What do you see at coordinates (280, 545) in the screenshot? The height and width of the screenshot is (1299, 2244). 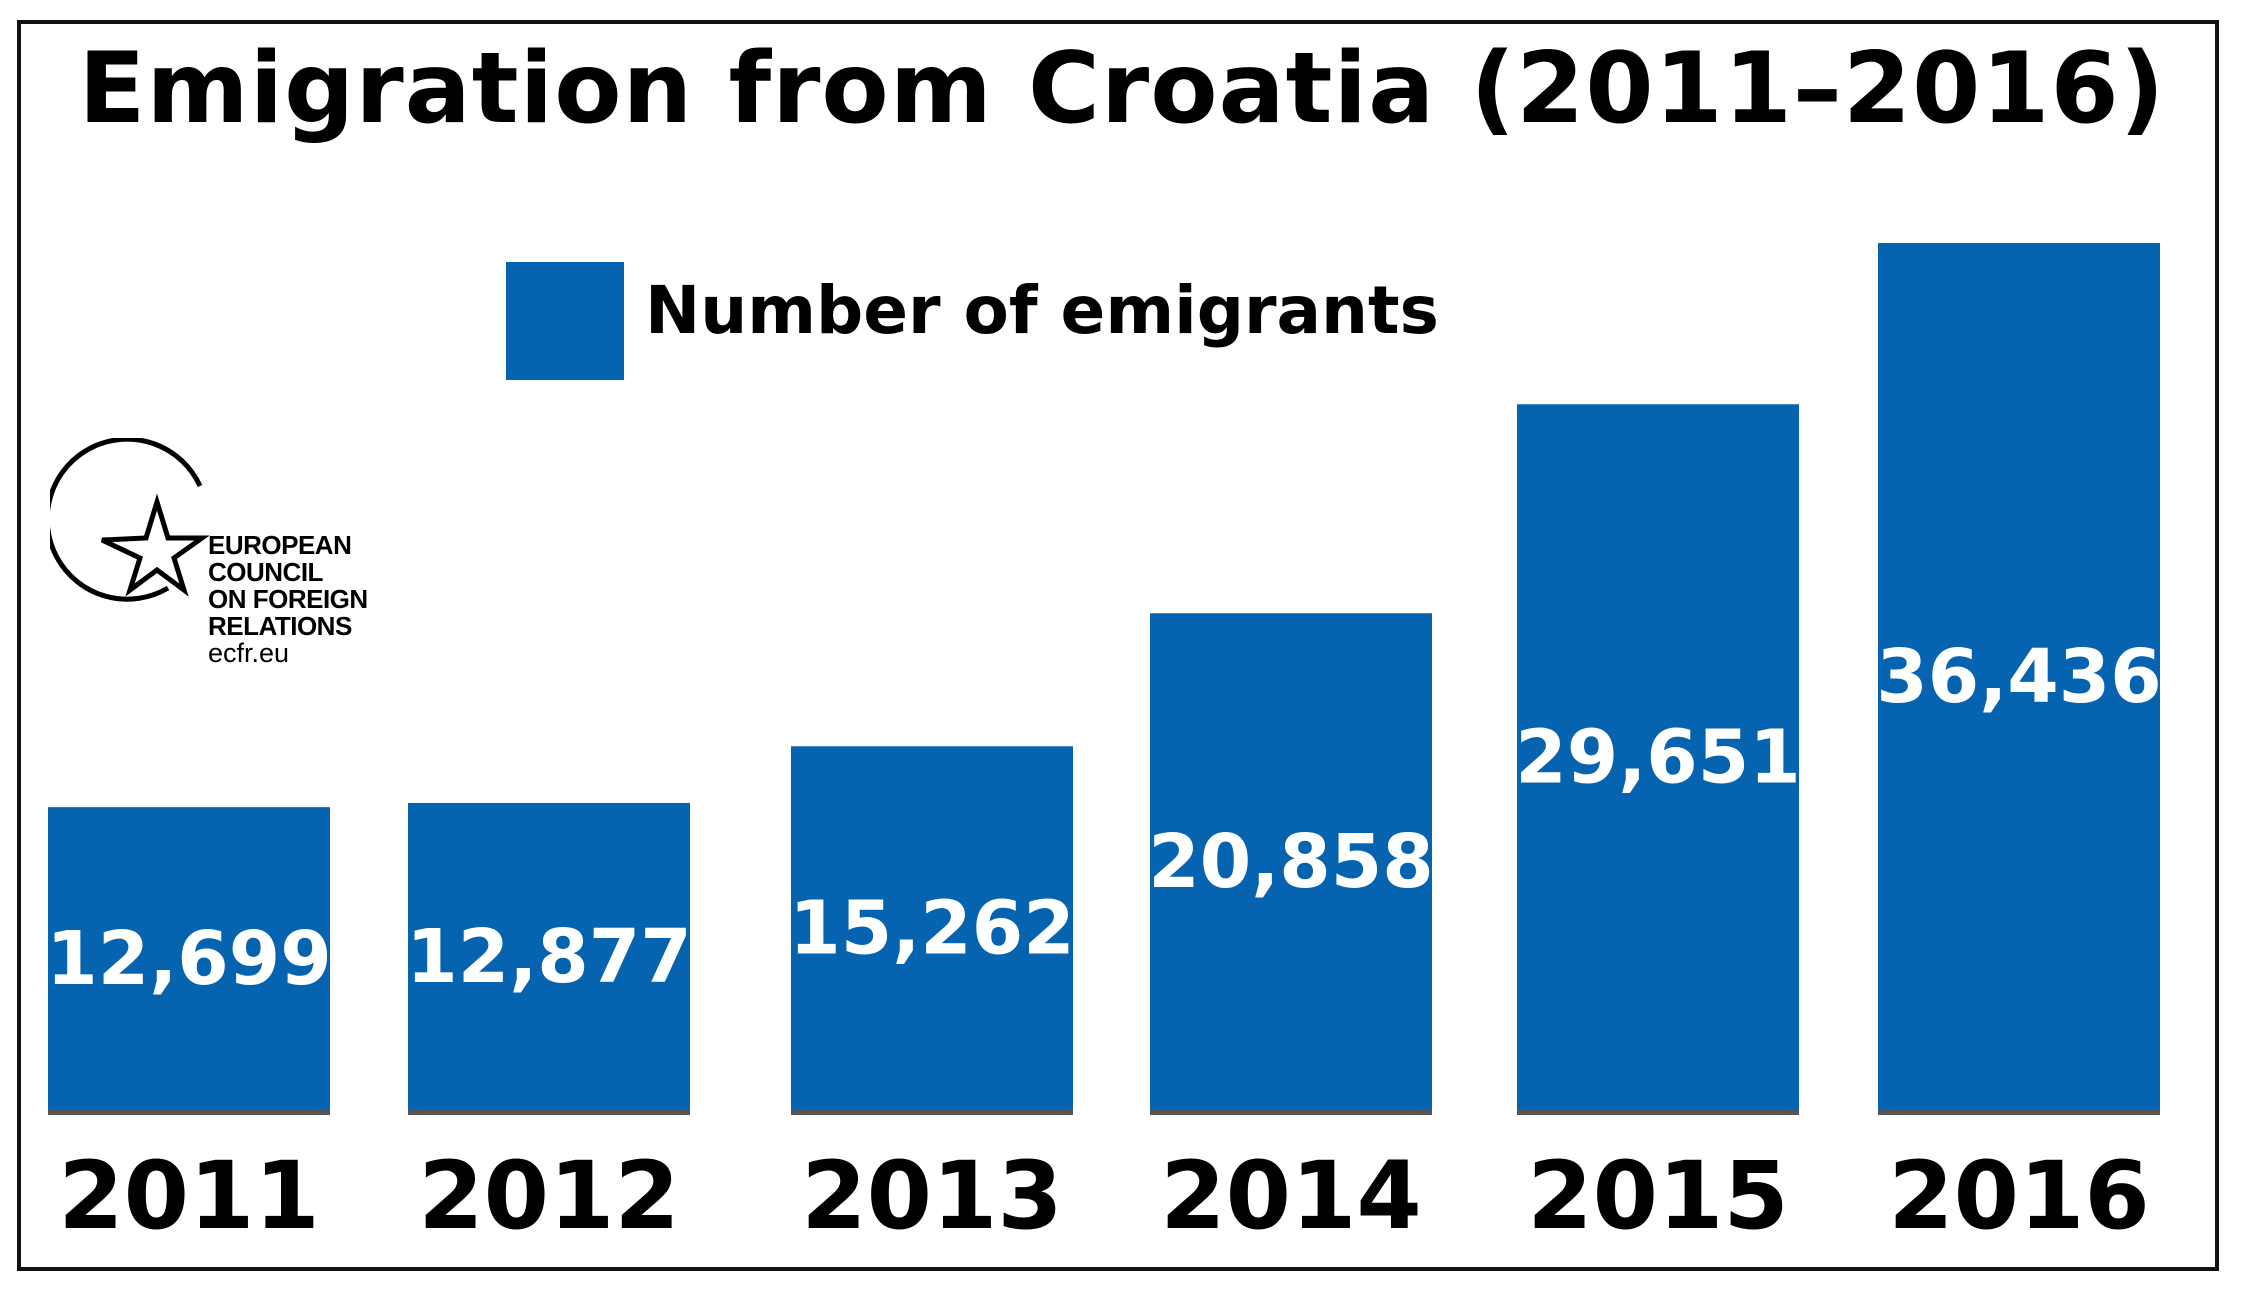 I see `logo-line-1: EUROPEAN` at bounding box center [280, 545].